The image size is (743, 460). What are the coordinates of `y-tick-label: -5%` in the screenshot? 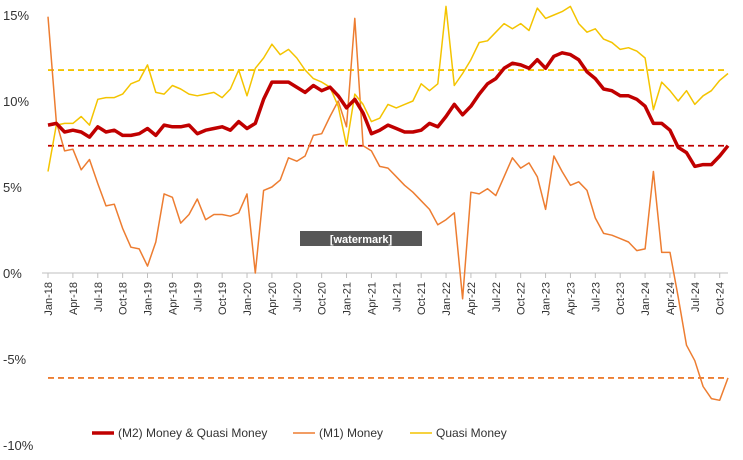 It's located at (15, 359).